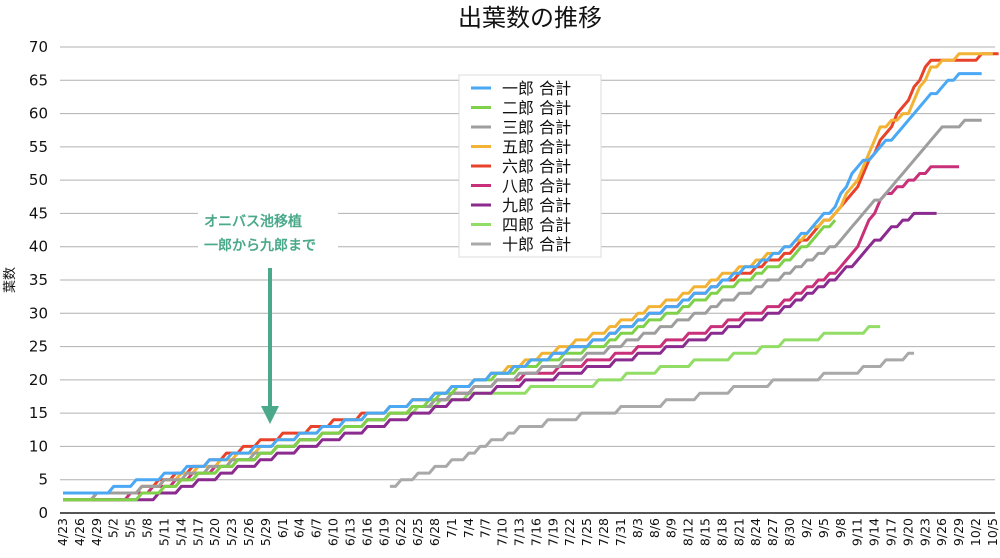 Image resolution: width=1000 pixels, height=558 pixels. Describe the element at coordinates (265, 532) in the screenshot. I see `x-tick-label: 5/29` at that location.